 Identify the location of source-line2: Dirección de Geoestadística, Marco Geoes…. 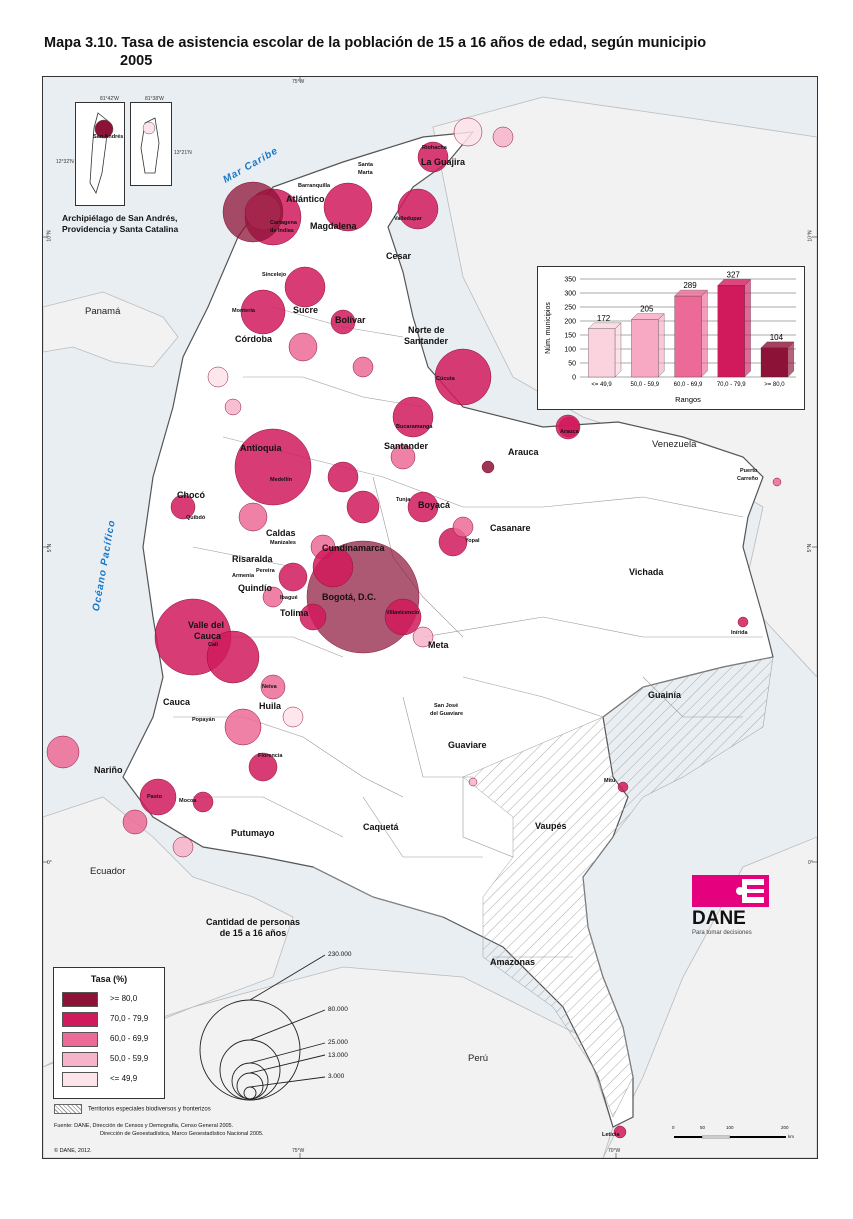
(182, 1133).